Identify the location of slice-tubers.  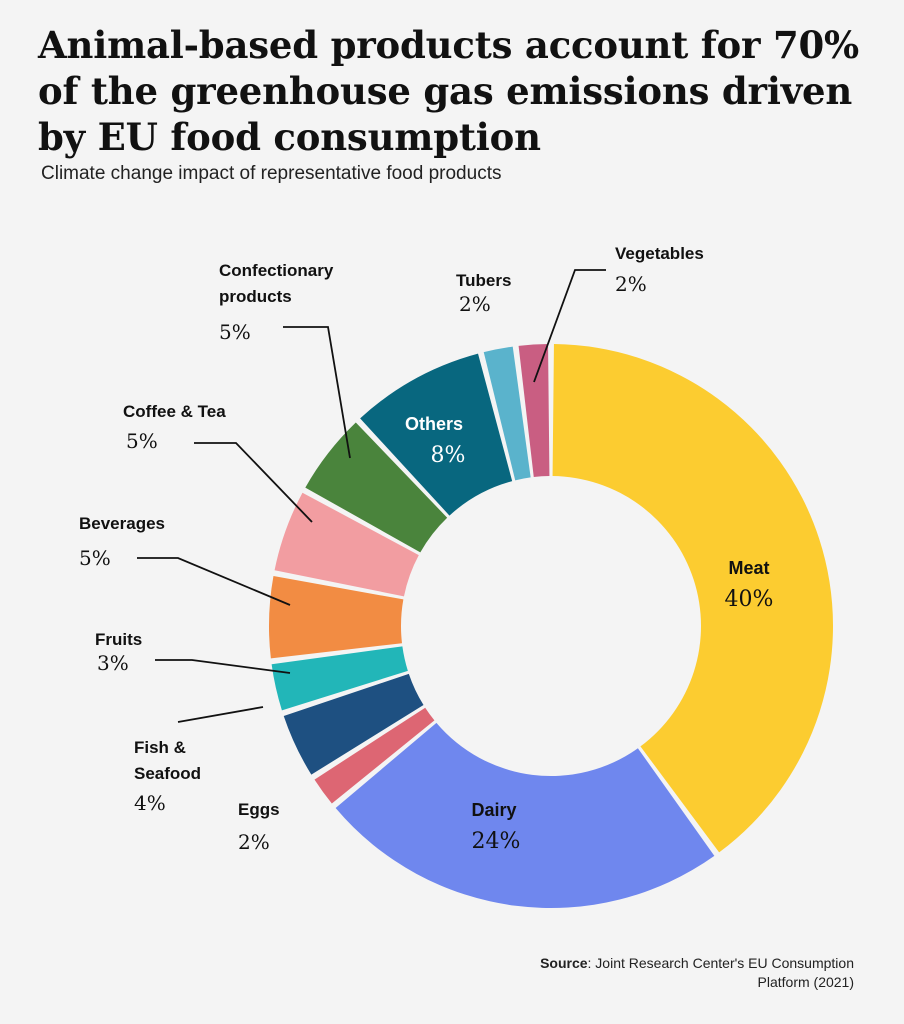
(507, 413).